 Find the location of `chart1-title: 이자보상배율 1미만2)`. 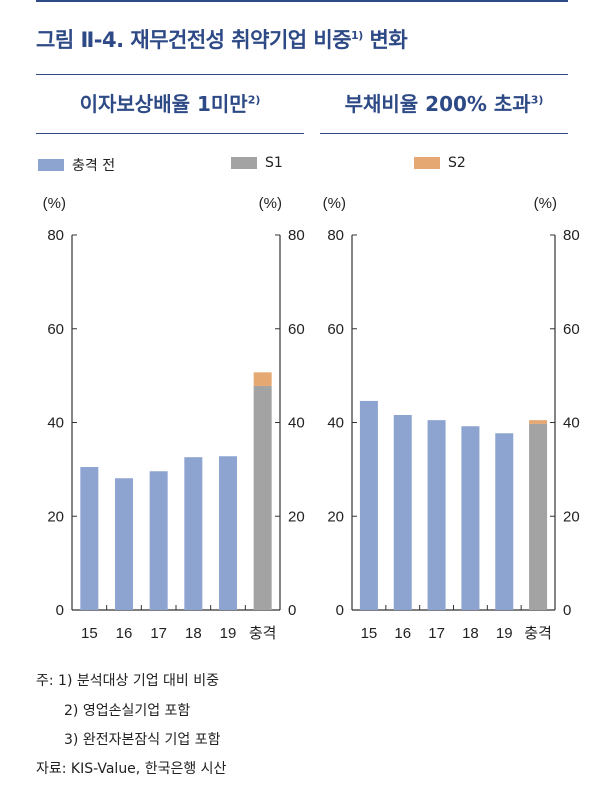

chart1-title: 이자보상배율 1미만2) is located at coordinates (170, 102).